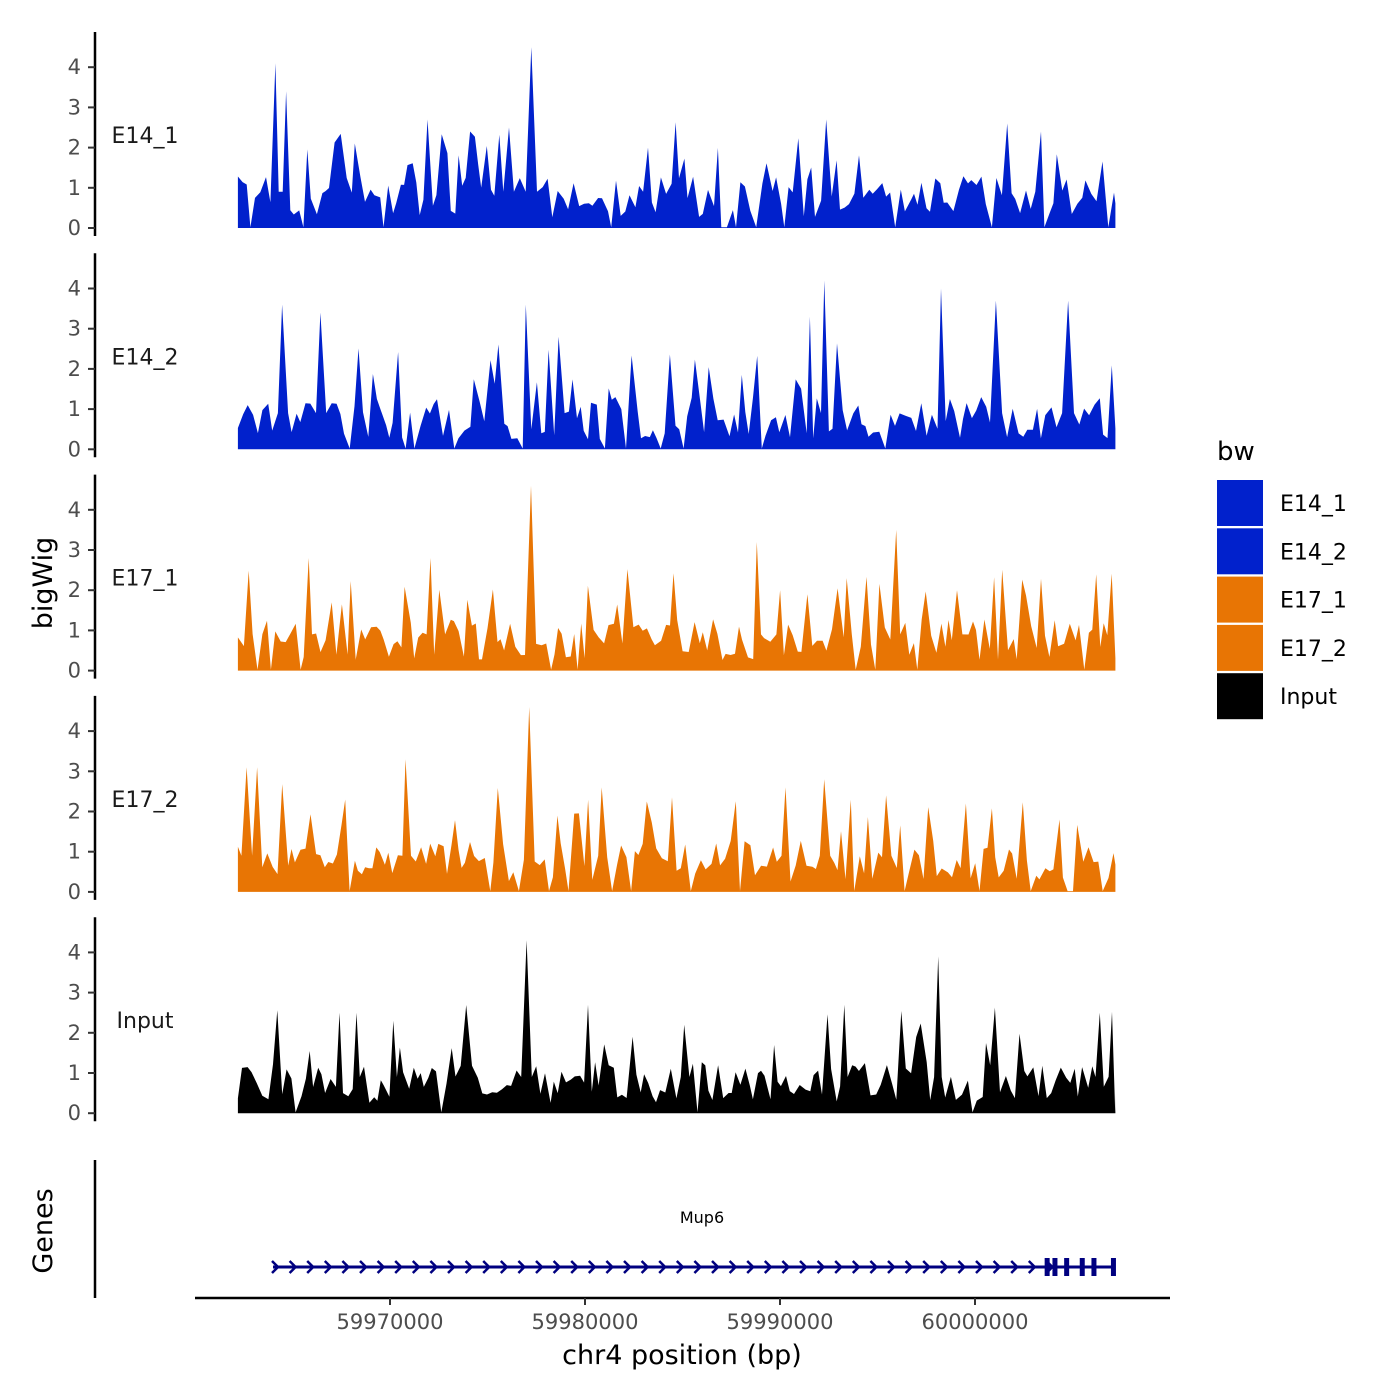  Describe the element at coordinates (43, 1230) in the screenshot. I see `genes-axis-title: Genes` at that location.